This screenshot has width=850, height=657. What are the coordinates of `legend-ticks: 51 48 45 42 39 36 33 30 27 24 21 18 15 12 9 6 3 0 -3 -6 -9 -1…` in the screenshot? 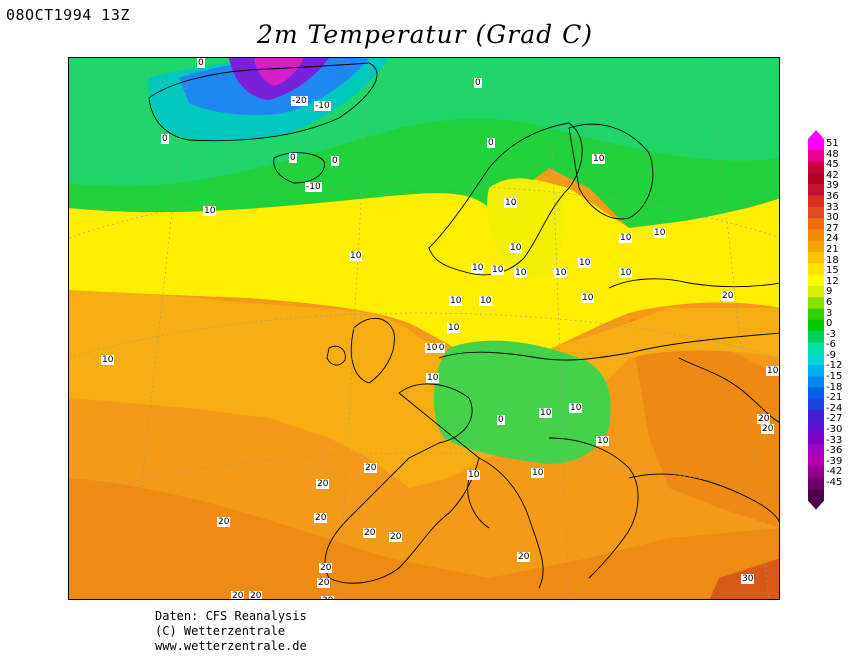 It's located at (834, 313).